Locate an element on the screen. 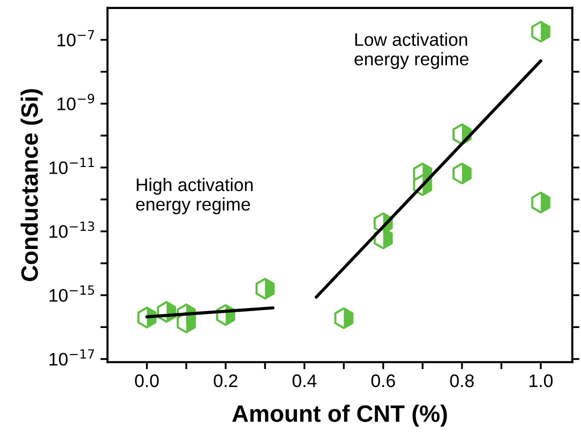  y-tick-label: 10$^{−15}$ is located at coordinates (72, 293).